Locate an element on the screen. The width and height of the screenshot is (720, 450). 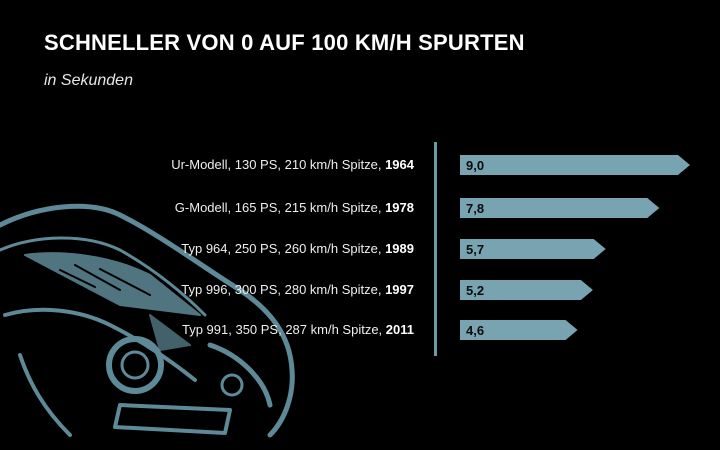
bar-value-label-1978: 7,8 is located at coordinates (475, 208).